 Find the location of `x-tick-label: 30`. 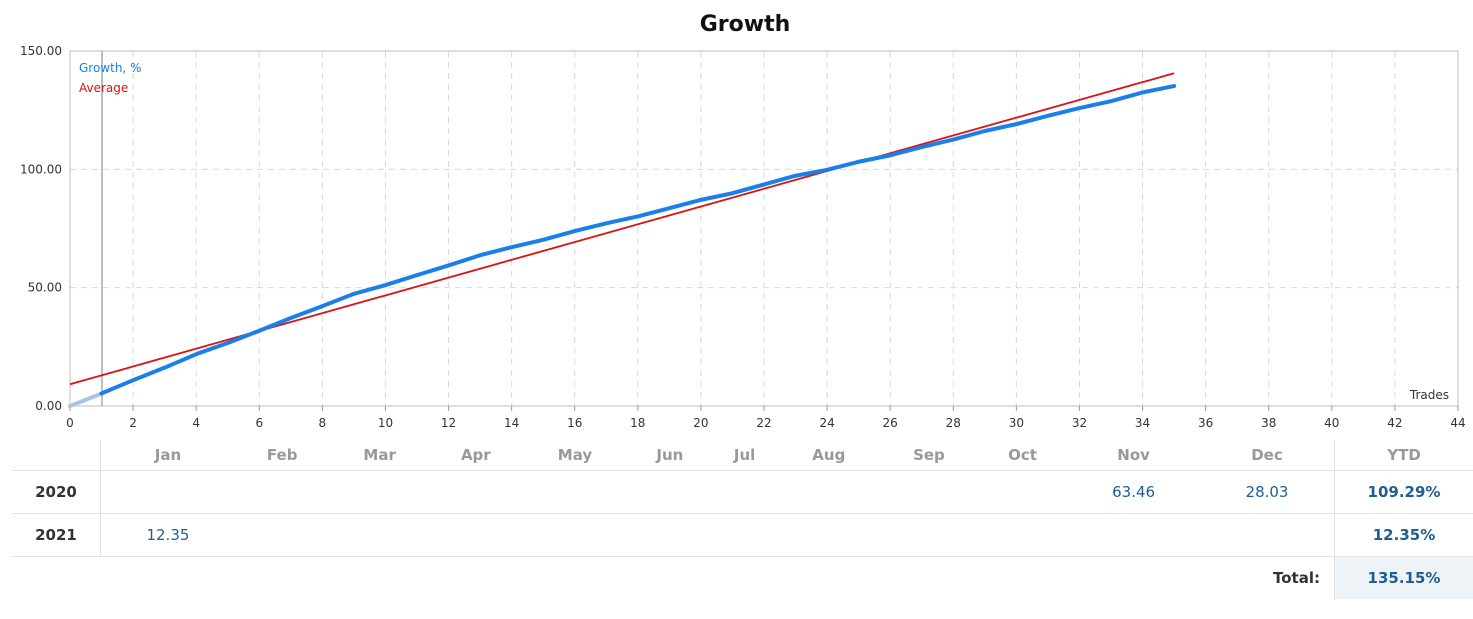

x-tick-label: 30 is located at coordinates (1016, 423).